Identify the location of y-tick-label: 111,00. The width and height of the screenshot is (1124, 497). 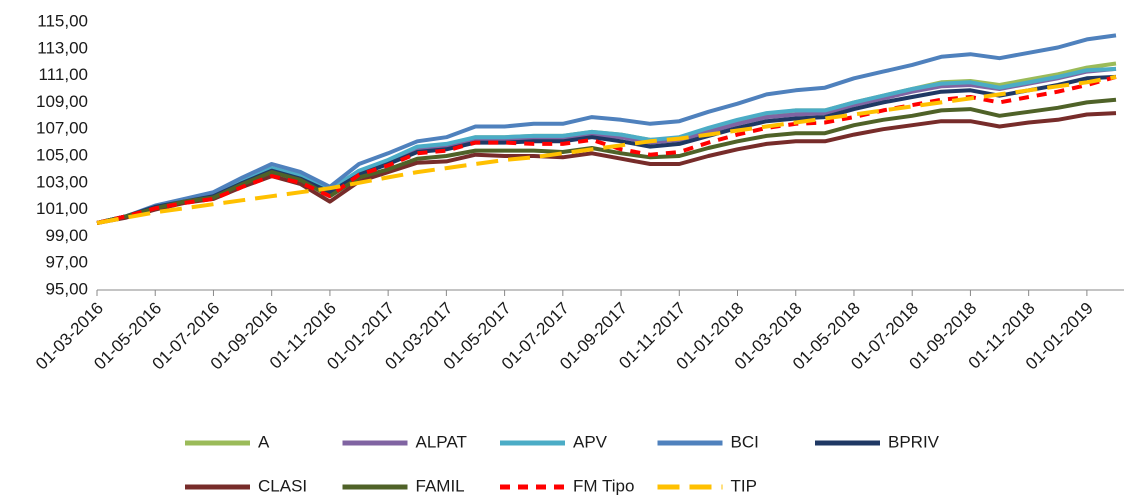
(63, 74).